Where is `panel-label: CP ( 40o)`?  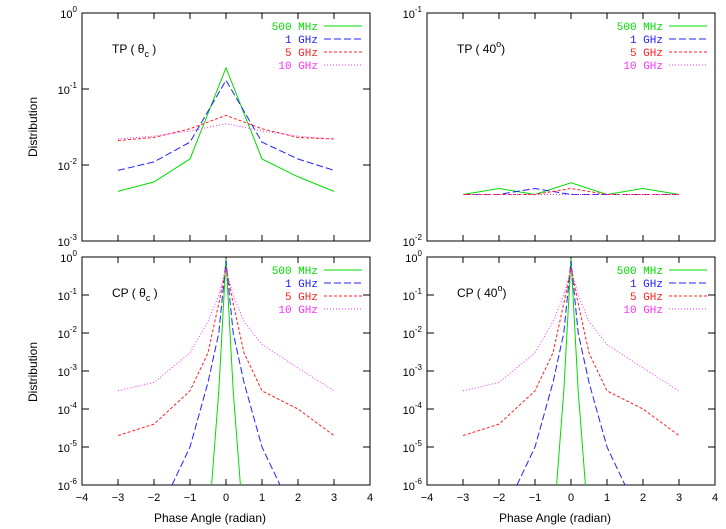
panel-label: CP ( 40o) is located at coordinates (481, 291).